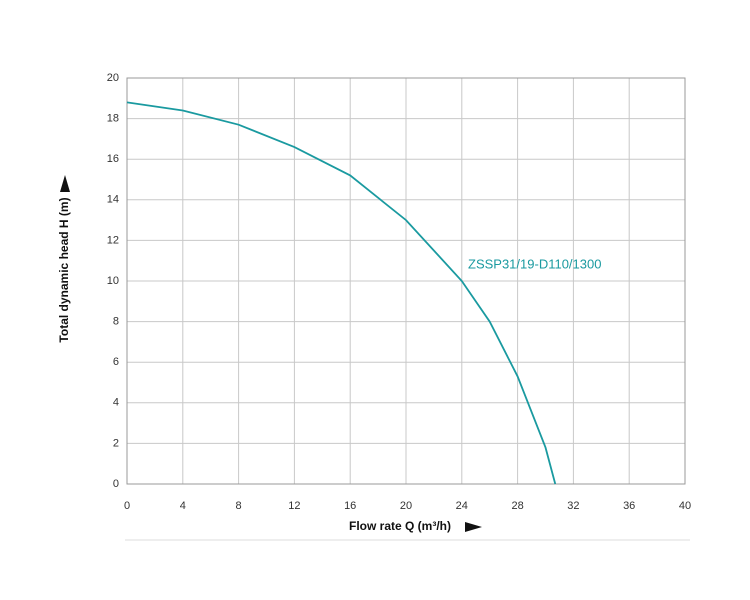 The height and width of the screenshot is (600, 750). I want to click on series-label: ZSSP31/19-D110/1300, so click(534, 263).